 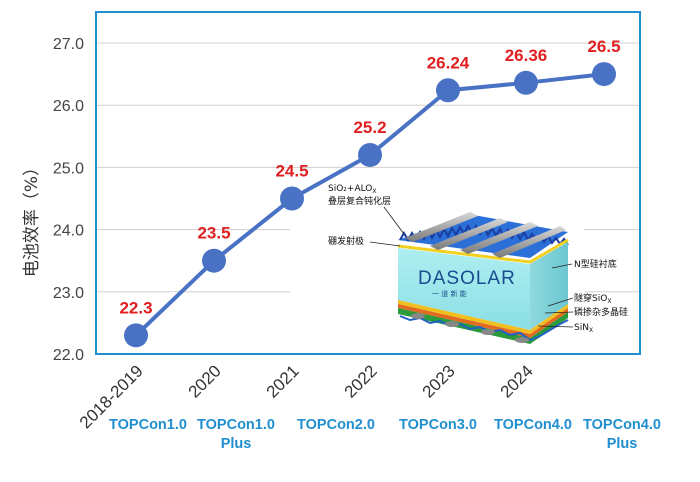 What do you see at coordinates (68, 106) in the screenshot?
I see `y-tick-label: 26.0` at bounding box center [68, 106].